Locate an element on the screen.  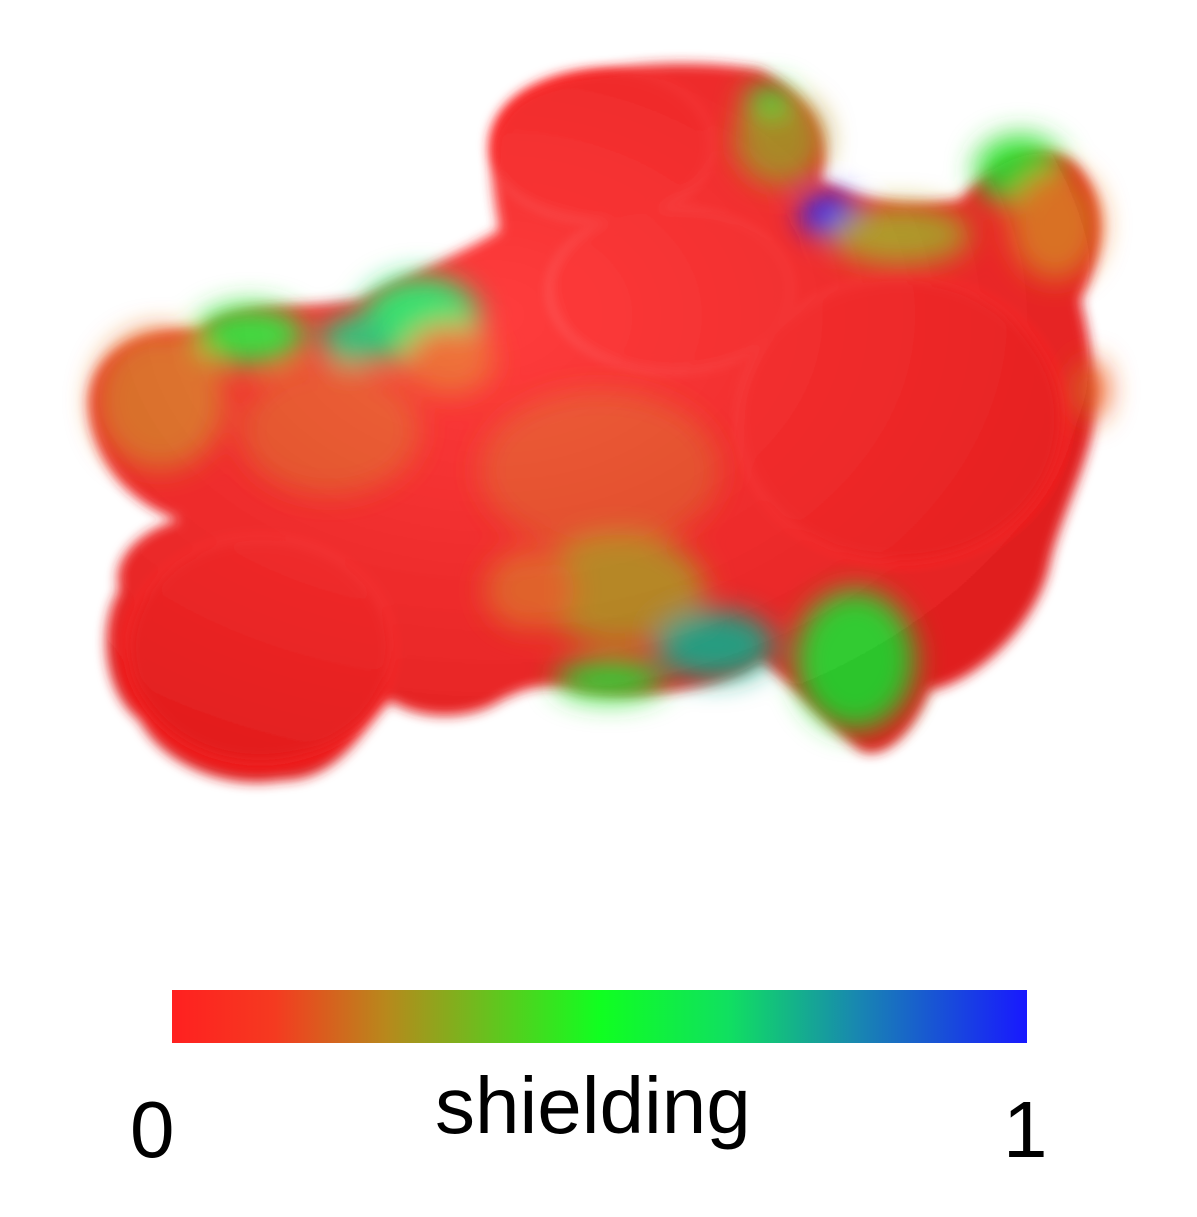
shielding-colorbar is located at coordinates (599, 1016).